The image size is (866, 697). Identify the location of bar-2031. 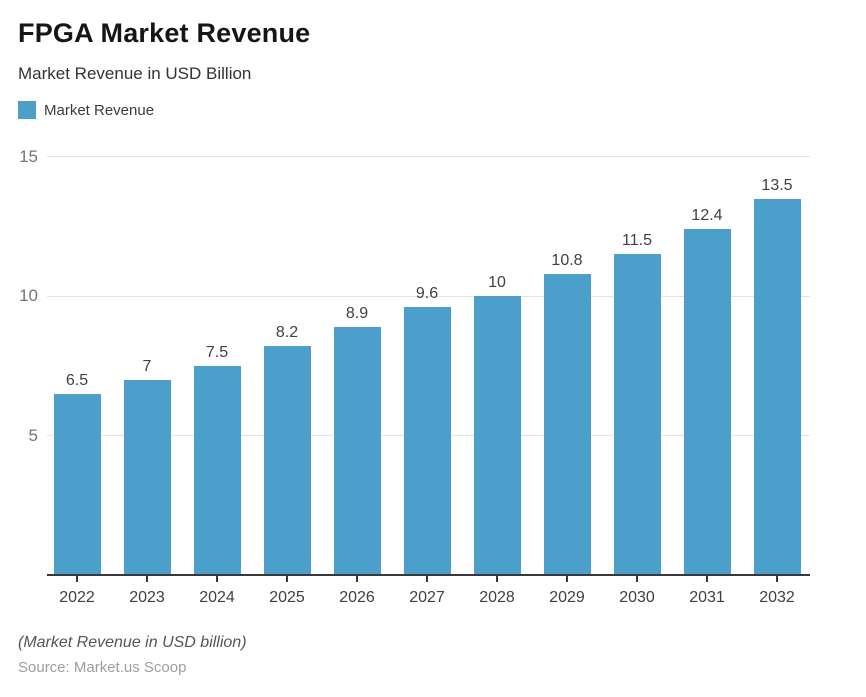
(707, 402).